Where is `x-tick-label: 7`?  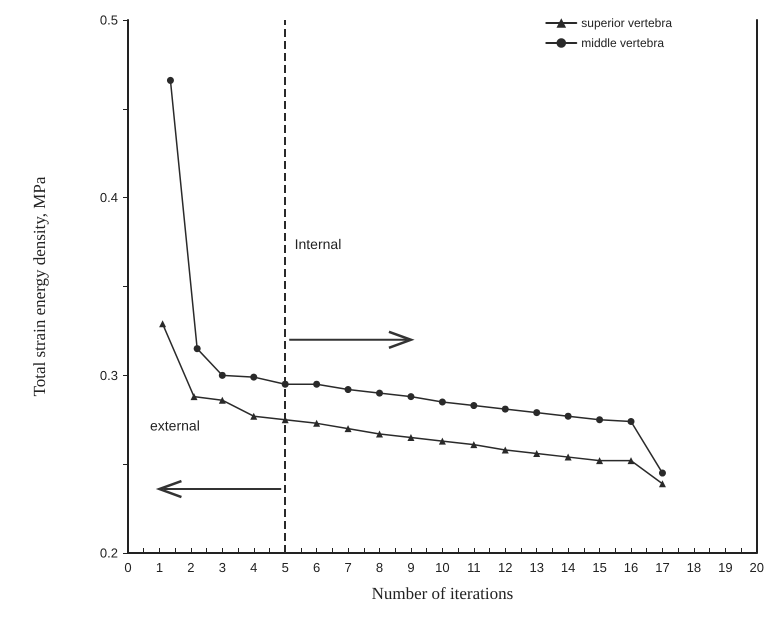
x-tick-label: 7 is located at coordinates (348, 567).